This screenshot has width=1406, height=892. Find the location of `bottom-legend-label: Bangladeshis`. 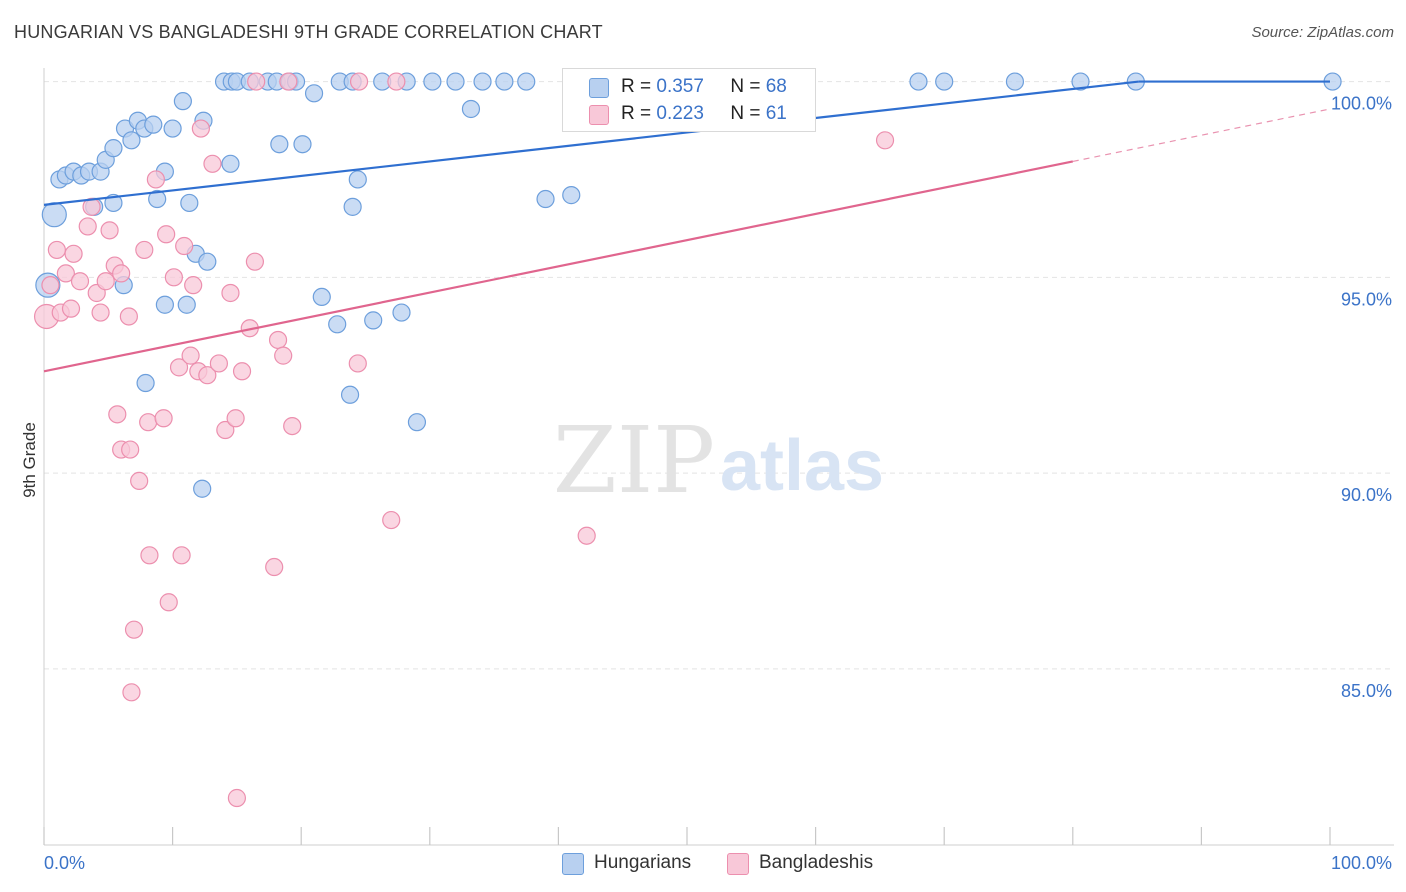

bottom-legend-label: Bangladeshis is located at coordinates (816, 862).